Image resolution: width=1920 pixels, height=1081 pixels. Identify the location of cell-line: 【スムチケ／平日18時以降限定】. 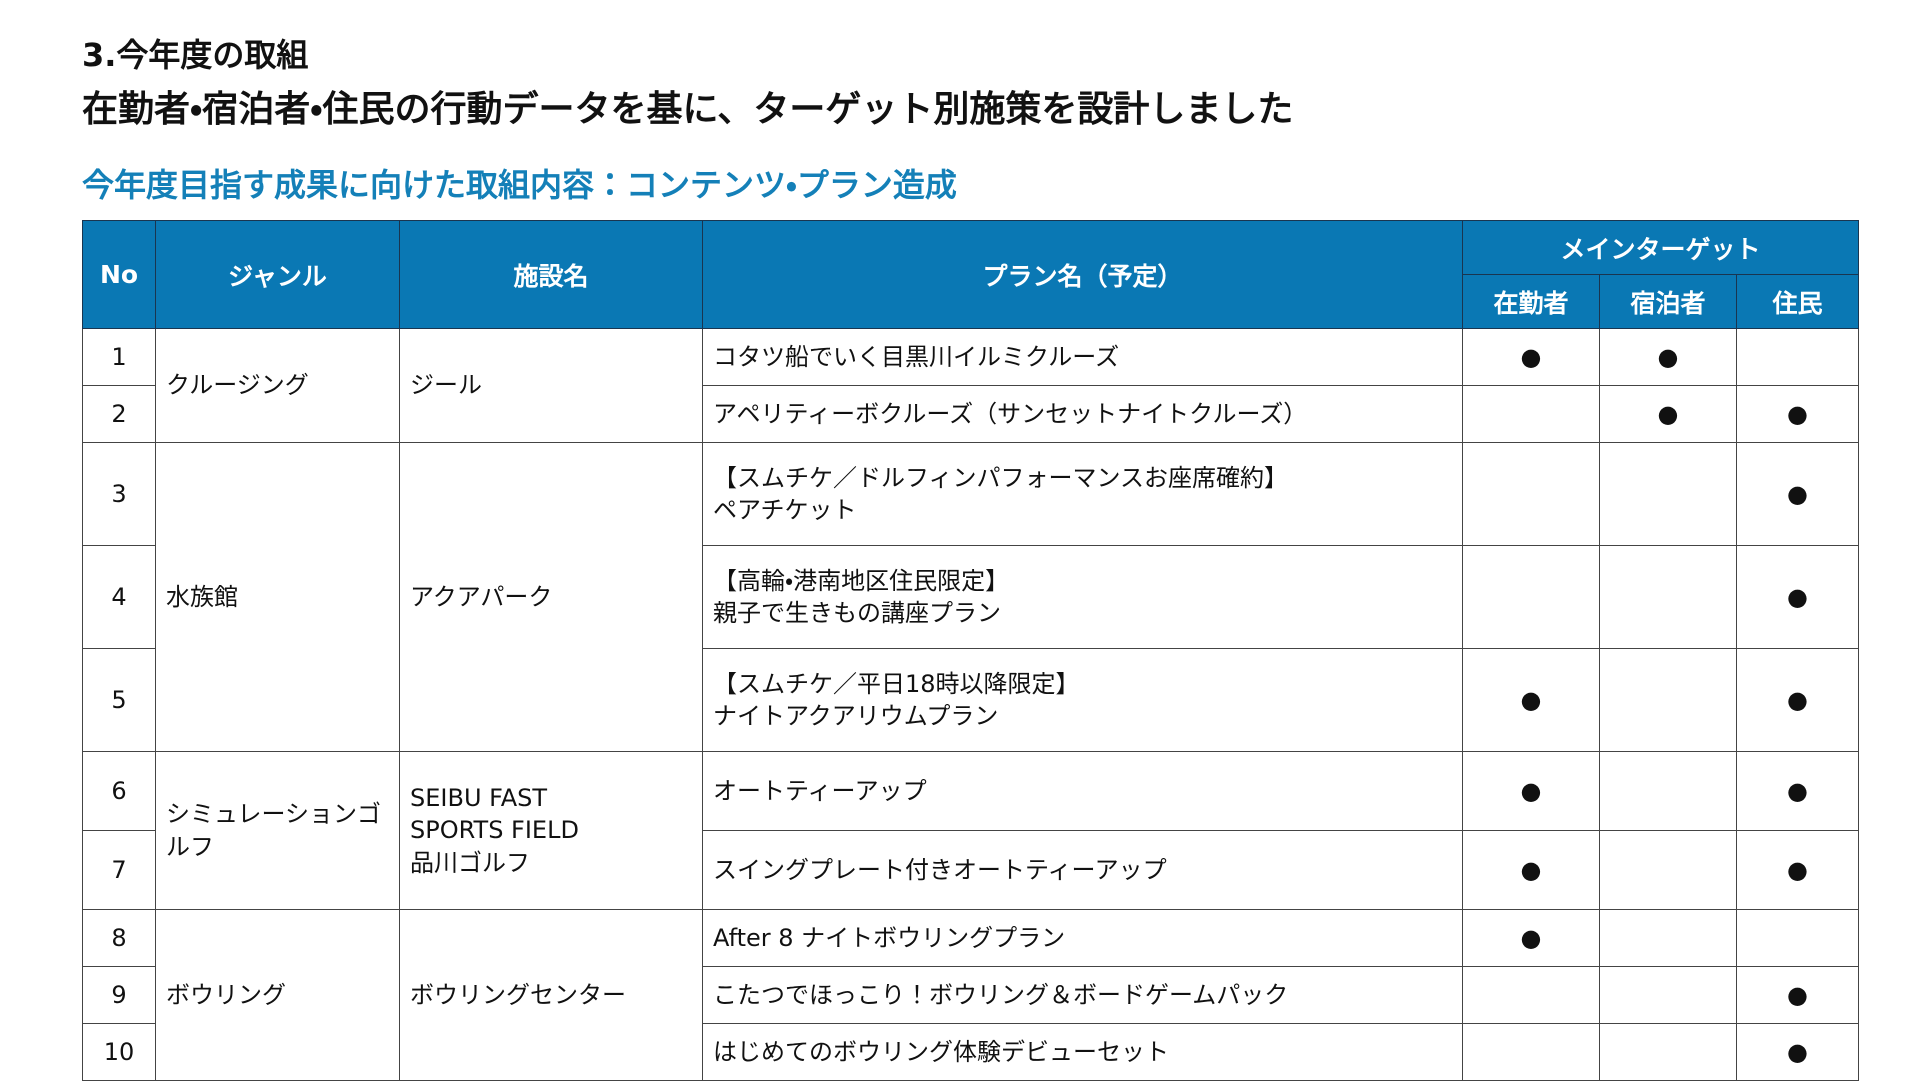
(896, 683).